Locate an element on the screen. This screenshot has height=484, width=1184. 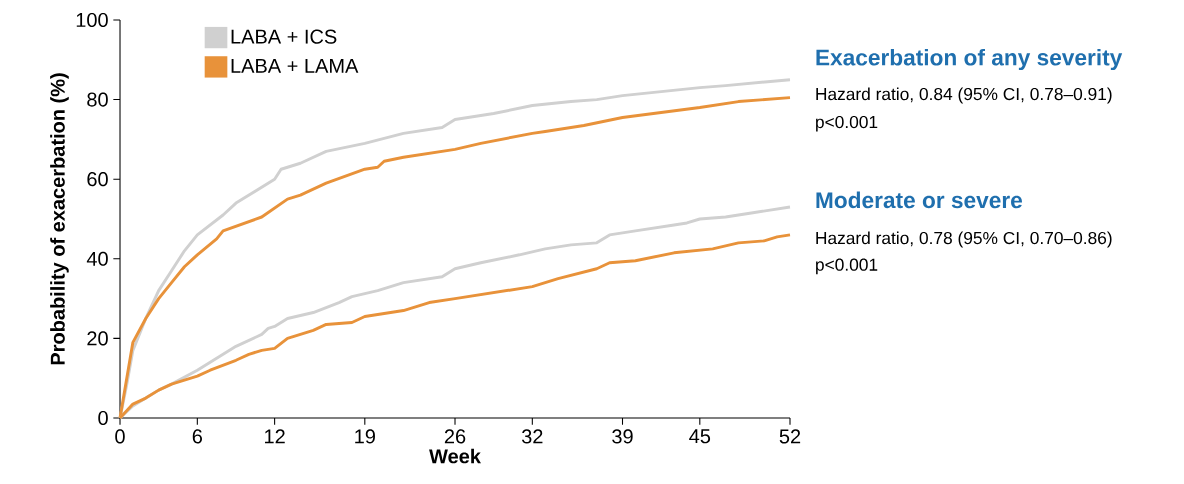
legend-label: LABA + LAMA is located at coordinates (295, 66).